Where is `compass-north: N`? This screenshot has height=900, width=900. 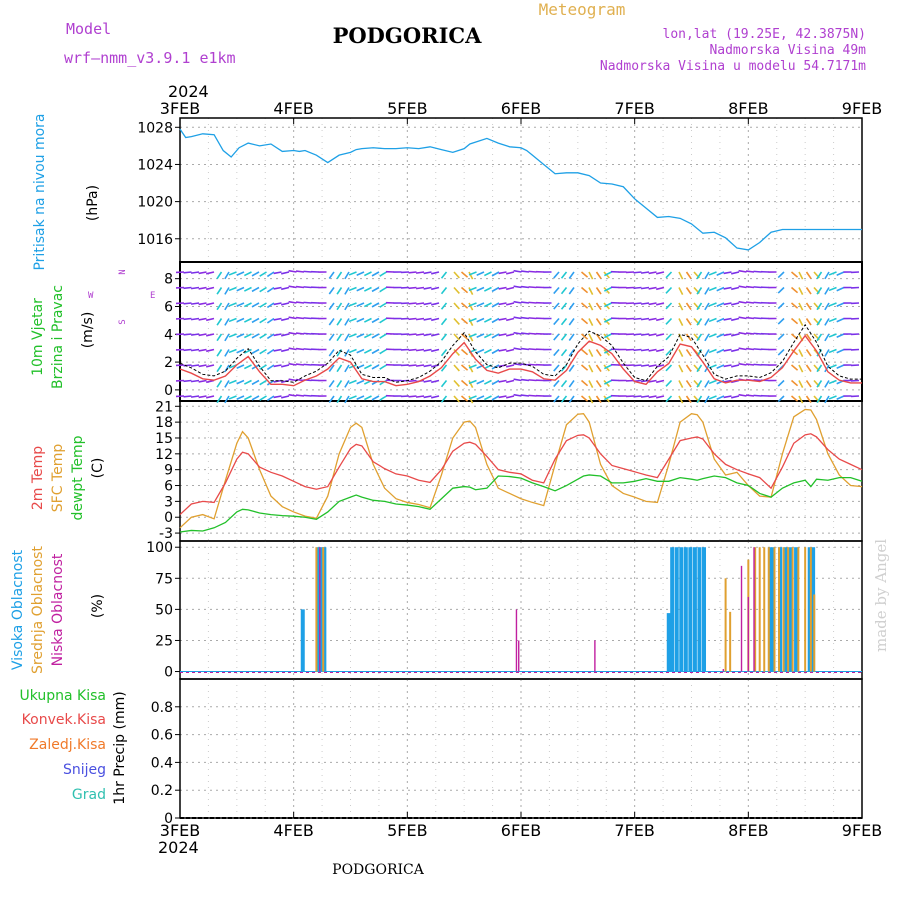
compass-north: N is located at coordinates (123, 271).